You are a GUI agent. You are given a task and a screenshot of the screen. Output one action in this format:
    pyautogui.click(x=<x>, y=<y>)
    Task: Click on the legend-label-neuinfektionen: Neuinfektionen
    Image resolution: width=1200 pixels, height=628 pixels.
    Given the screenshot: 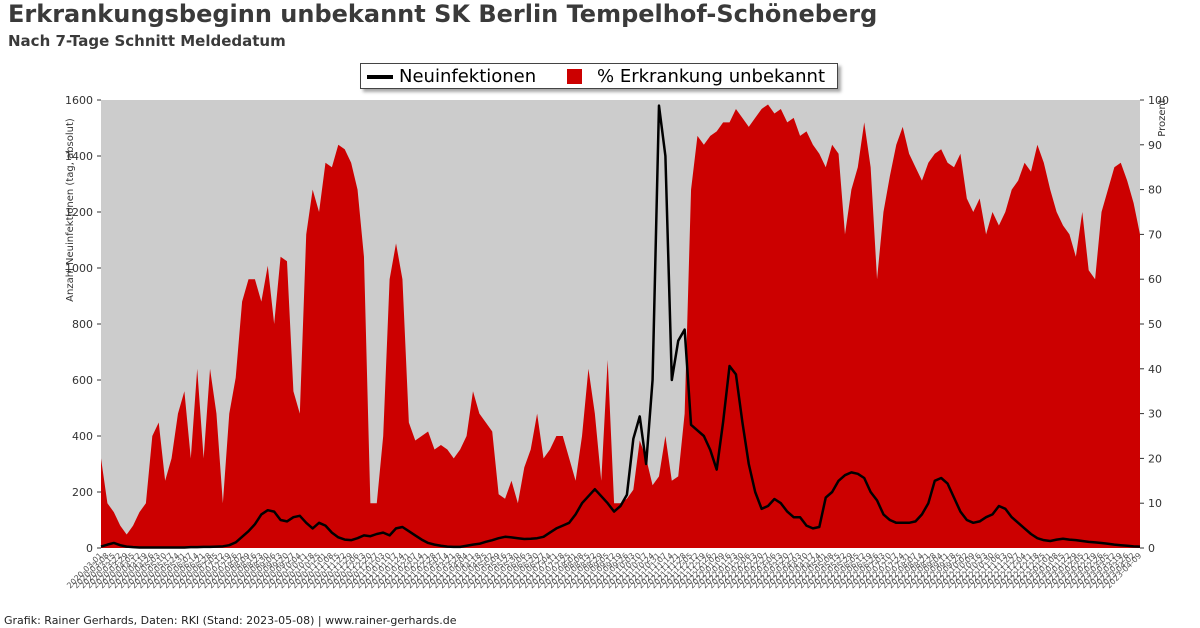 What is the action you would take?
    pyautogui.click(x=468, y=76)
    